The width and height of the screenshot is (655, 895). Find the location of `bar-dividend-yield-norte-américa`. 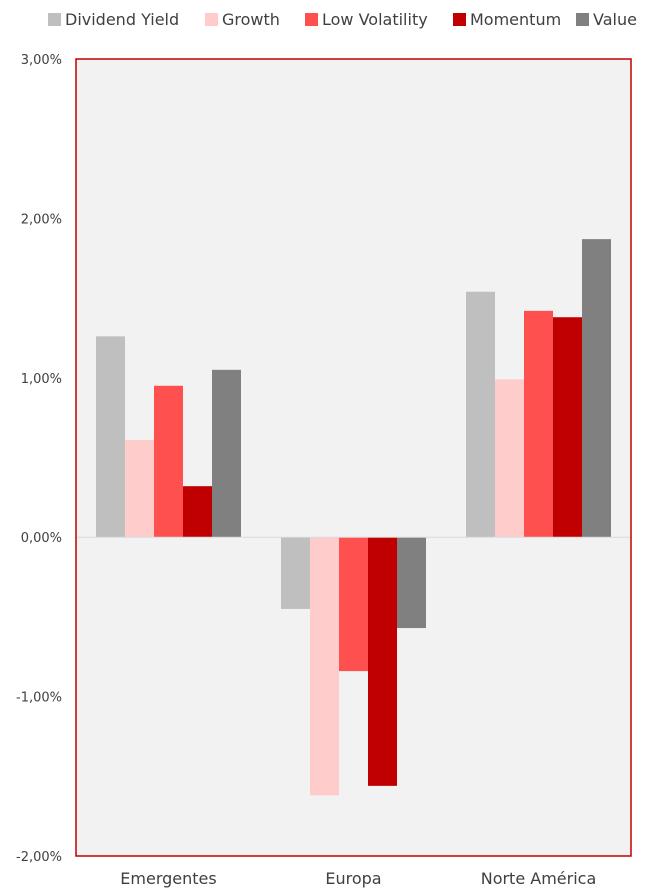

bar-dividend-yield-norte-américa is located at coordinates (480, 414).